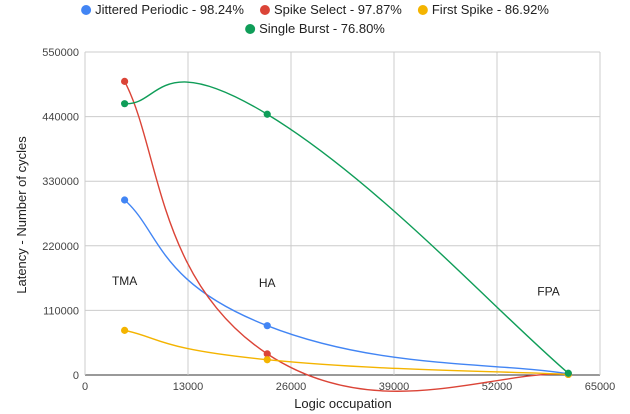 Image resolution: width=630 pixels, height=414 pixels. I want to click on annotation-label: FPA, so click(548, 292).